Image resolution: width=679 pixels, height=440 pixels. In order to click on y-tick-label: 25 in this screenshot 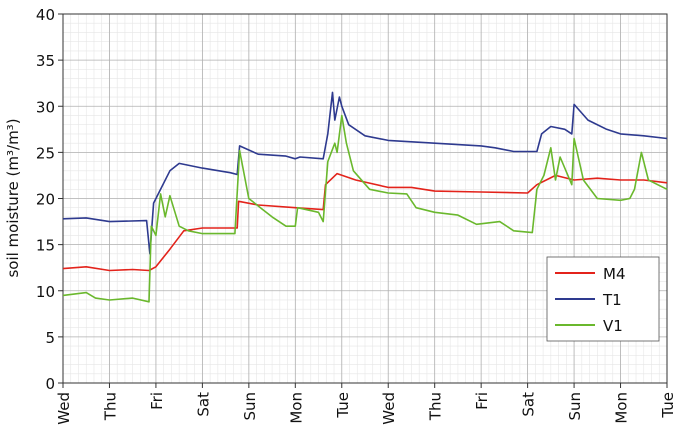, I will do `click(45, 153)`.